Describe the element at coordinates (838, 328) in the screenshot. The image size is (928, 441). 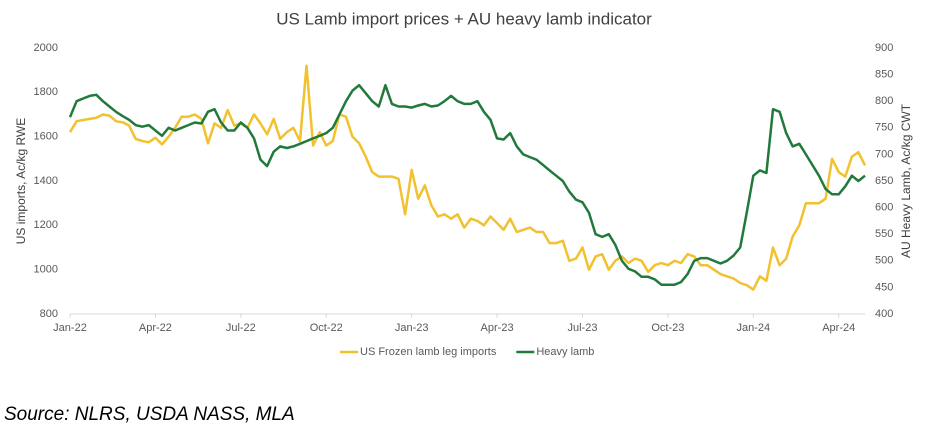
I see `x-tick-label: Apr-24` at that location.